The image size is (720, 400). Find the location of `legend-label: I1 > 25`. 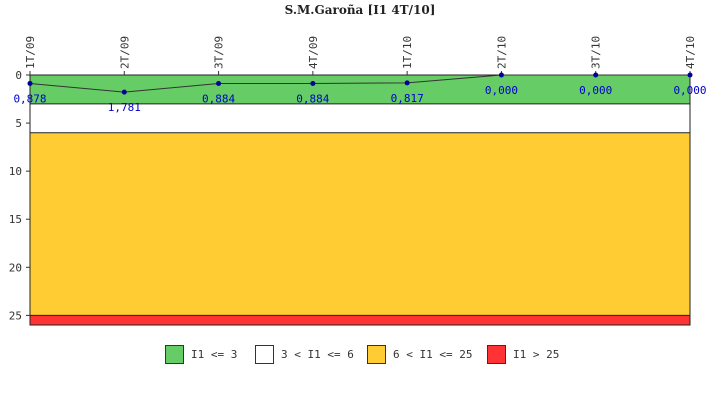

legend-label: I1 > 25 is located at coordinates (536, 354).